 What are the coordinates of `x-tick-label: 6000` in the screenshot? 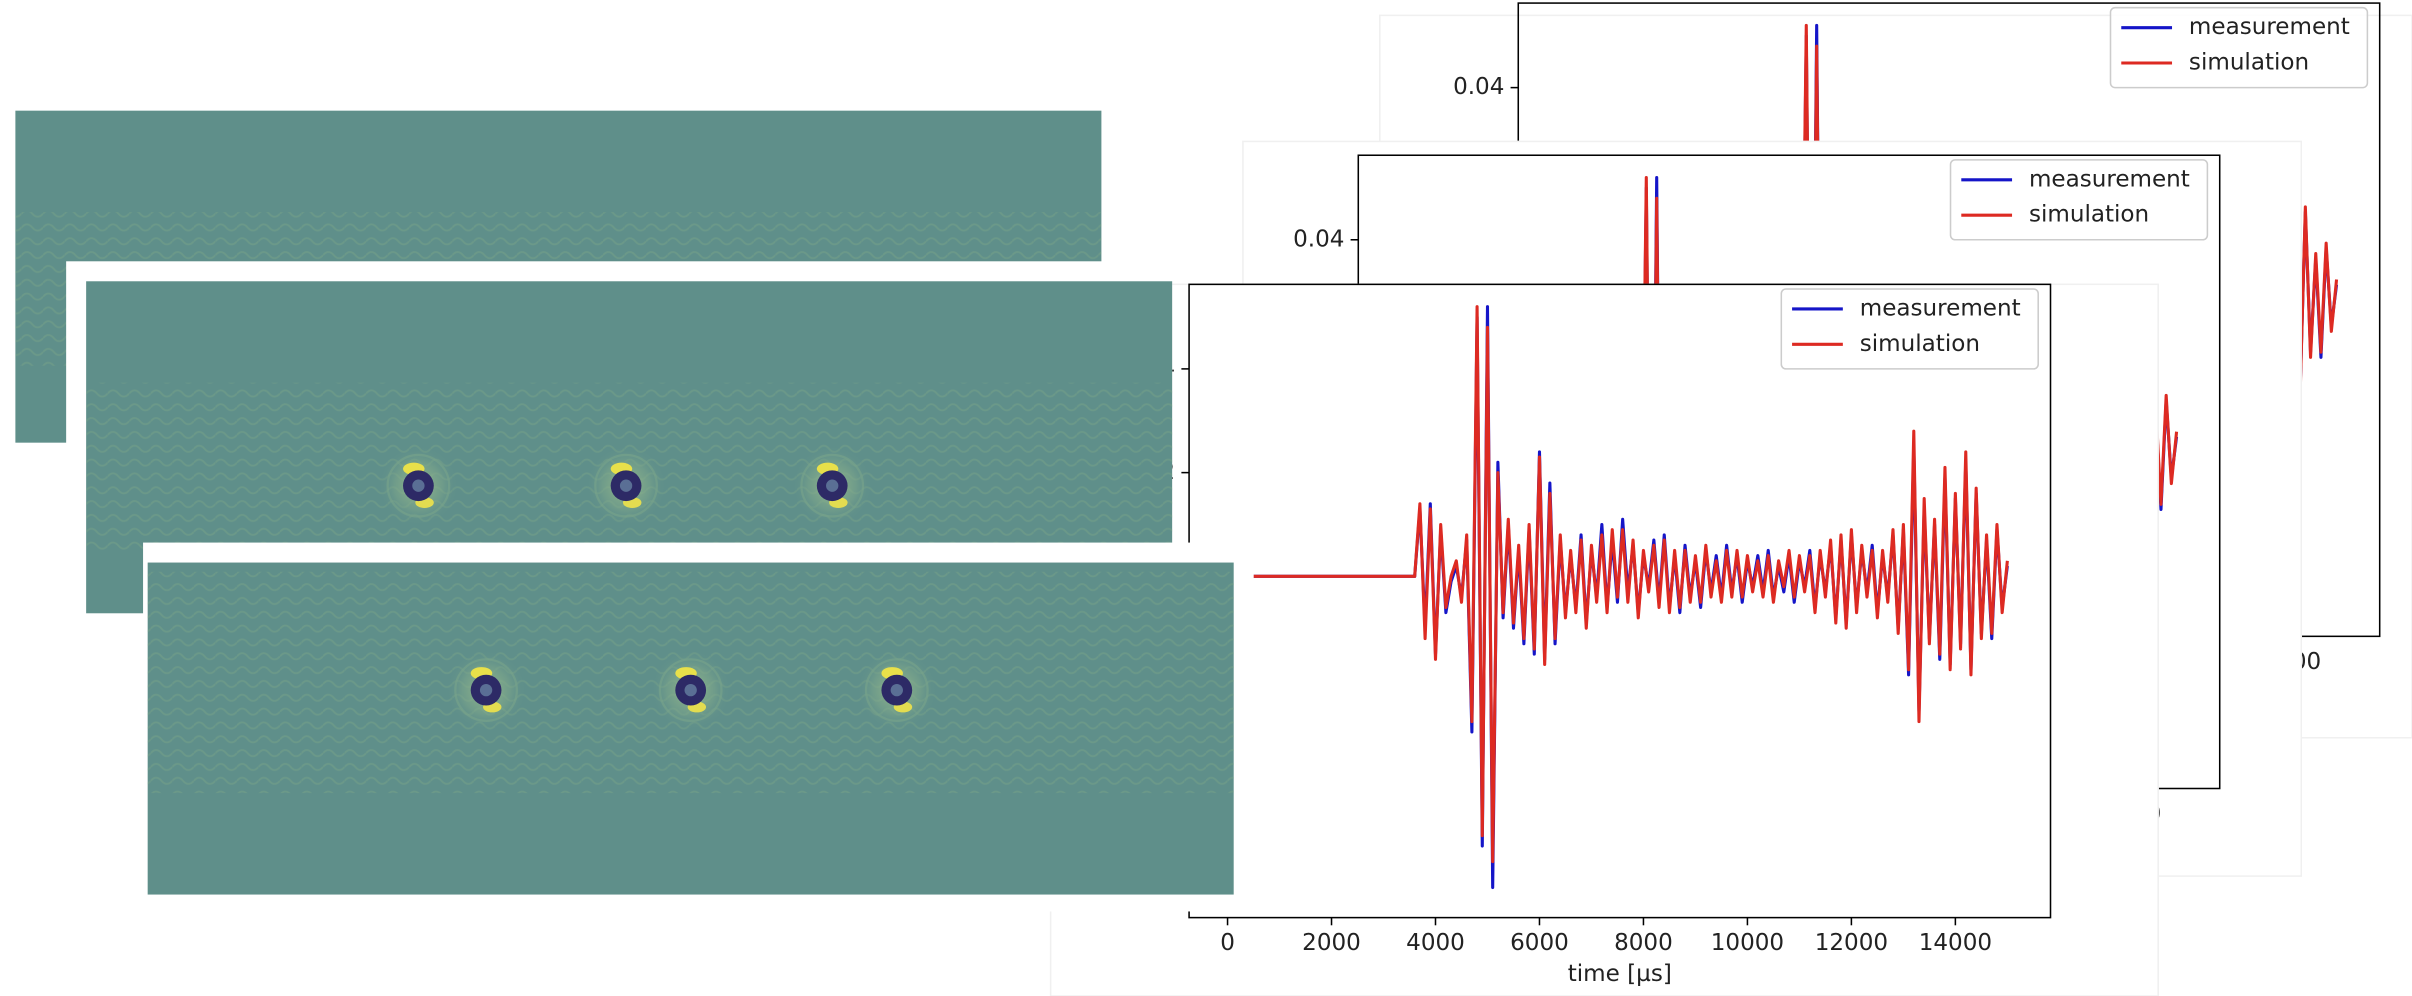 It's located at (1539, 943).